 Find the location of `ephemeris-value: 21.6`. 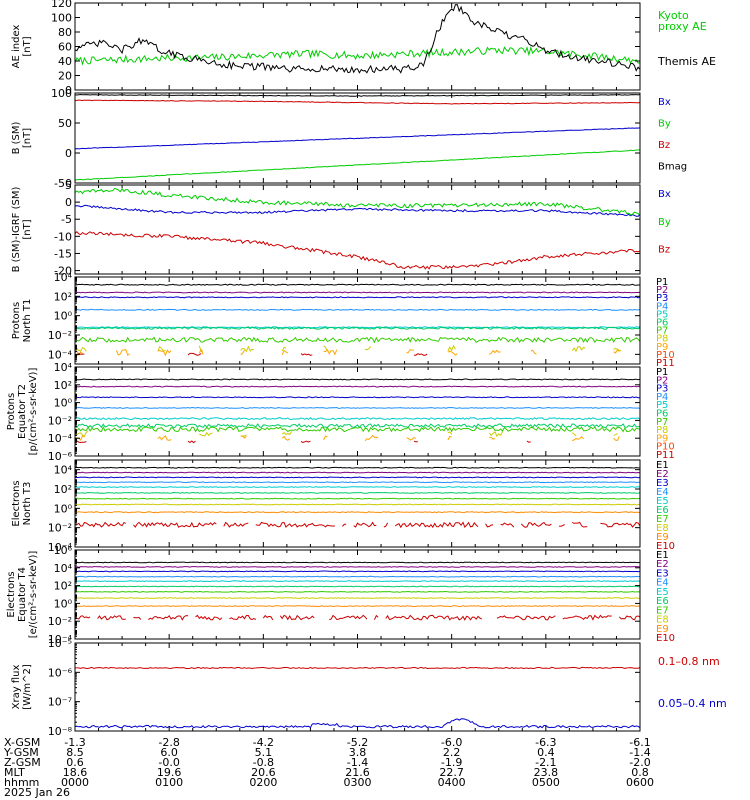

ephemeris-value: 21.6 is located at coordinates (357, 772).